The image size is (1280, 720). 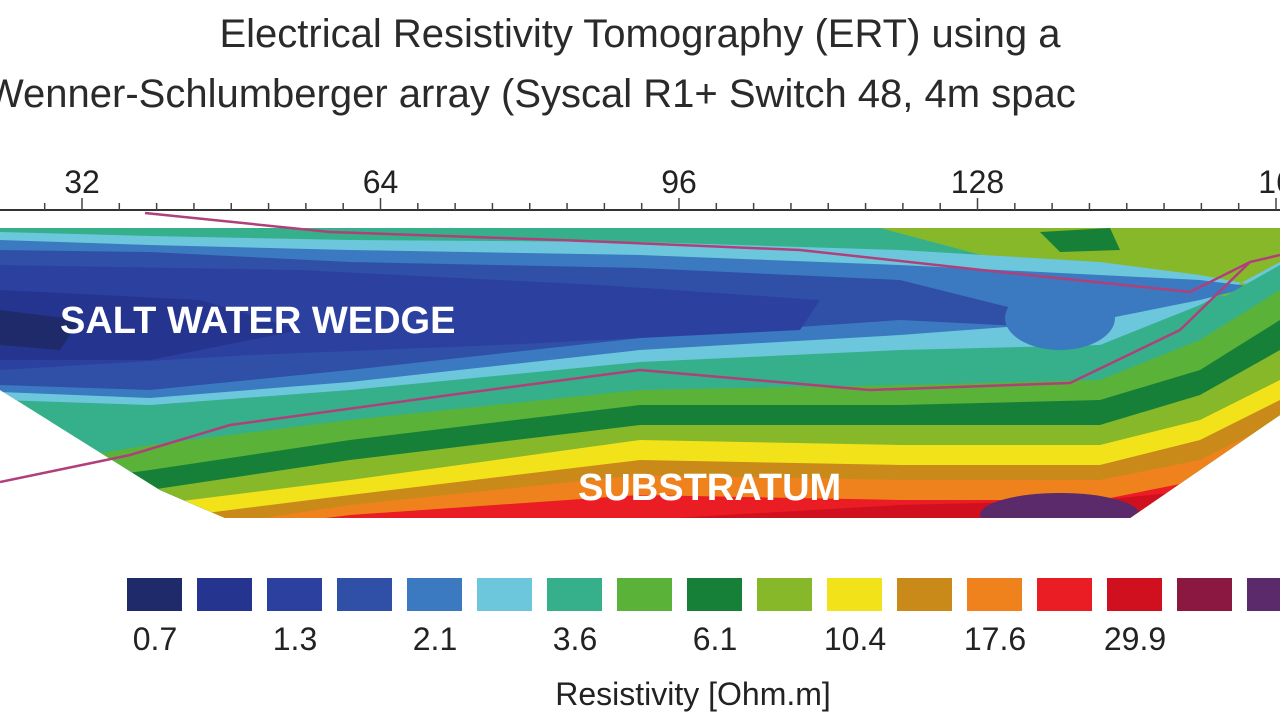 What do you see at coordinates (1060, 505) in the screenshot?
I see `blob-purple` at bounding box center [1060, 505].